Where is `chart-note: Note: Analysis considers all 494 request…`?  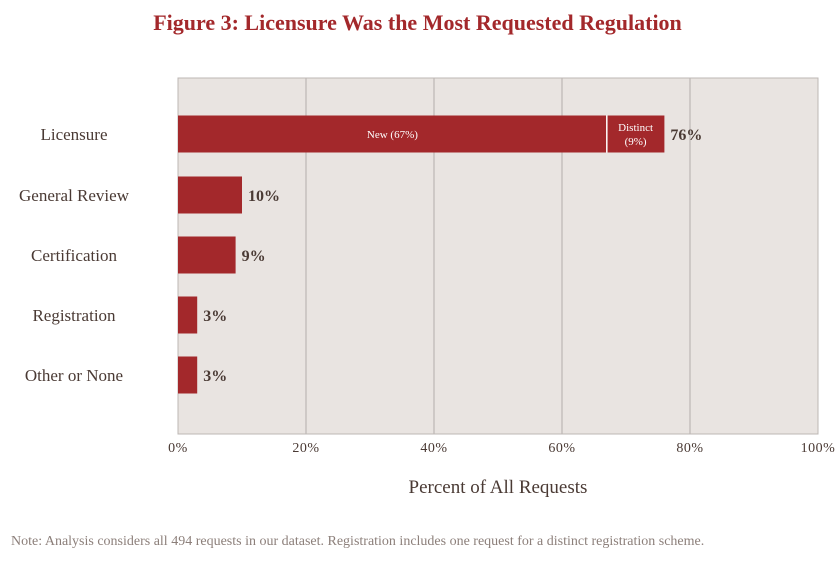
chart-note: Note: Analysis considers all 494 request… is located at coordinates (358, 541).